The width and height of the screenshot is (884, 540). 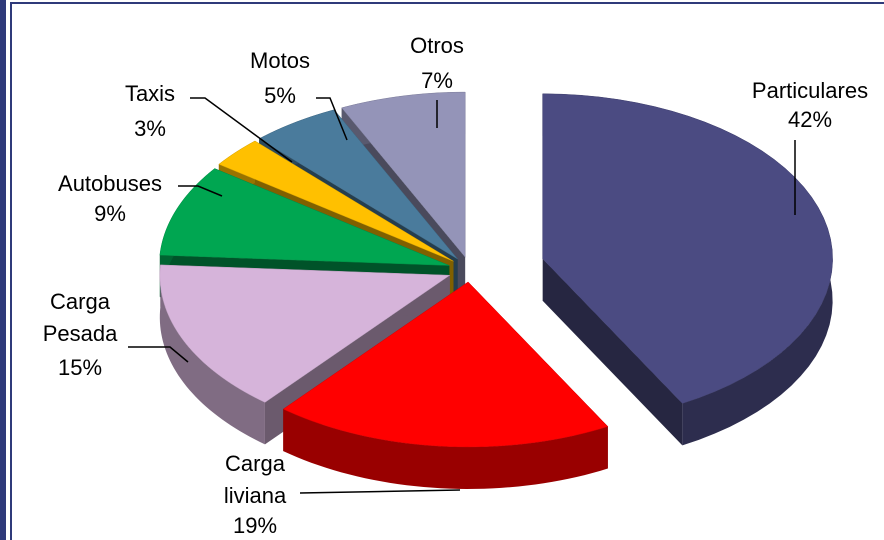 I want to click on slice-label: Carga liviana, so click(x=255, y=479).